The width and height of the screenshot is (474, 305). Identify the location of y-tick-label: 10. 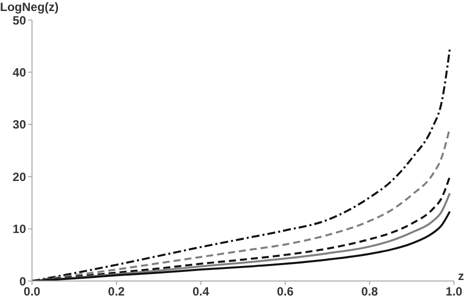
(19, 229).